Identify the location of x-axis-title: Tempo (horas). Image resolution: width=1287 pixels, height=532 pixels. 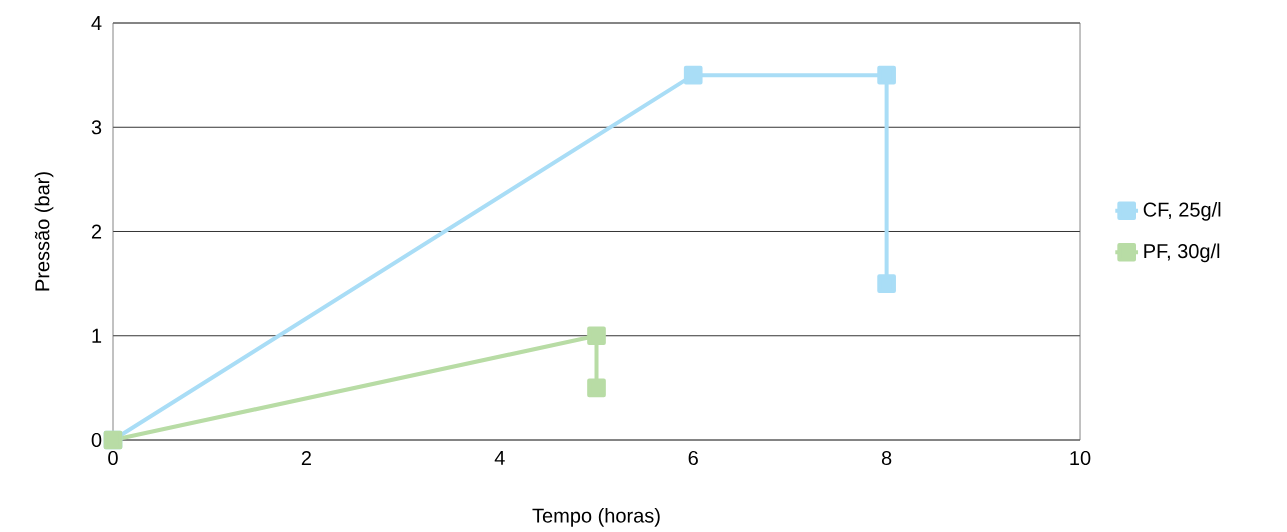
(596, 517).